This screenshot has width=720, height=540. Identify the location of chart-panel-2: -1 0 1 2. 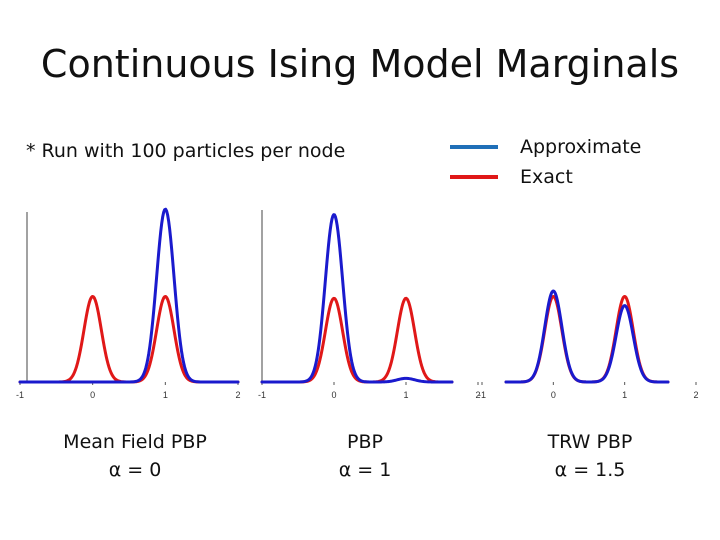
(369, 305).